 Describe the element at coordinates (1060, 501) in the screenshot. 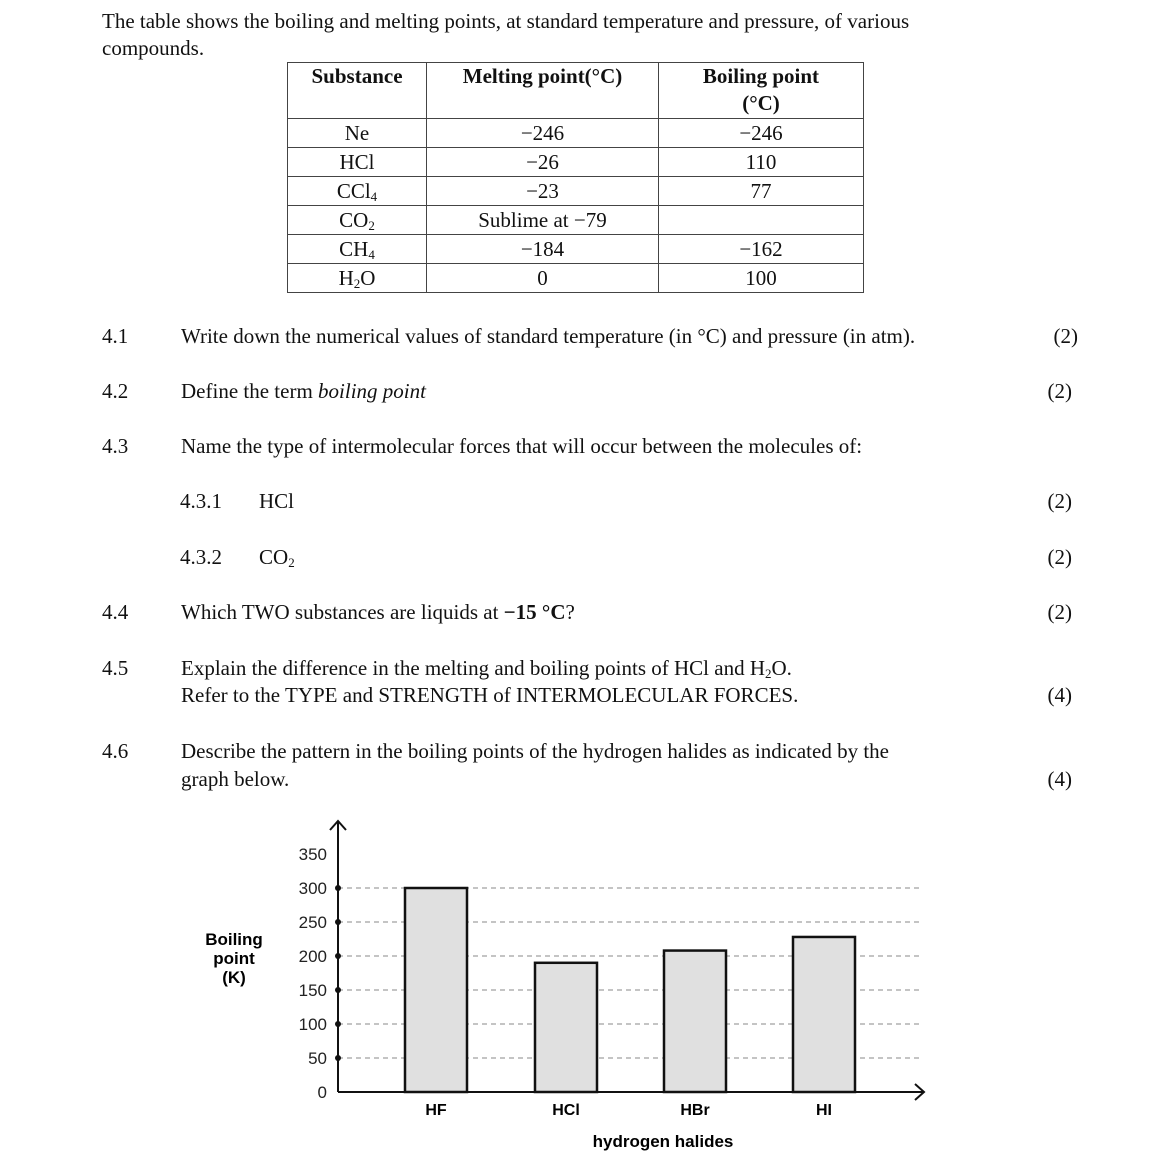

I see `q431-marks: (2)` at that location.